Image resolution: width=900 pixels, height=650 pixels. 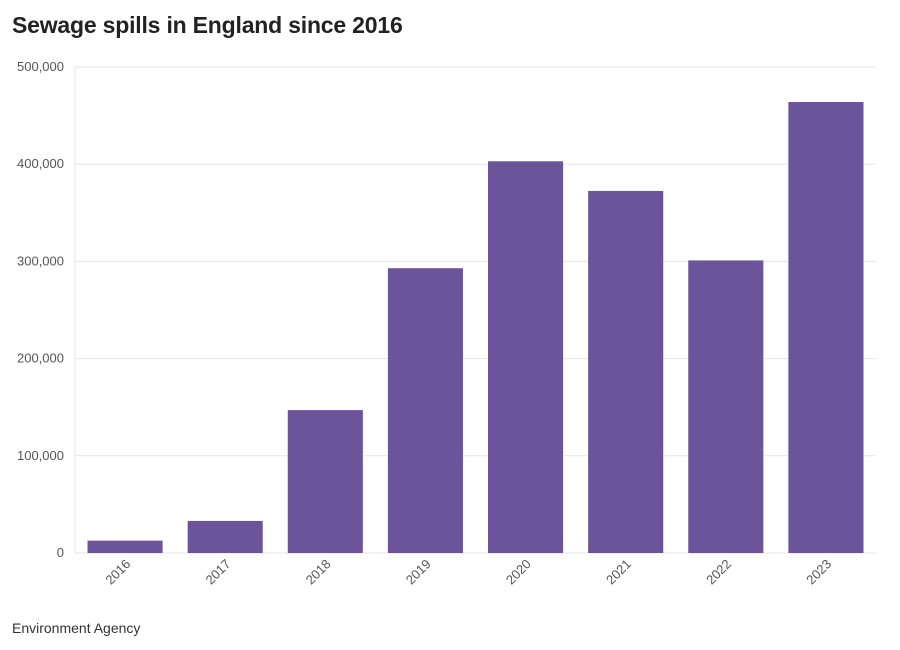 I want to click on bar-2018, so click(x=325, y=481).